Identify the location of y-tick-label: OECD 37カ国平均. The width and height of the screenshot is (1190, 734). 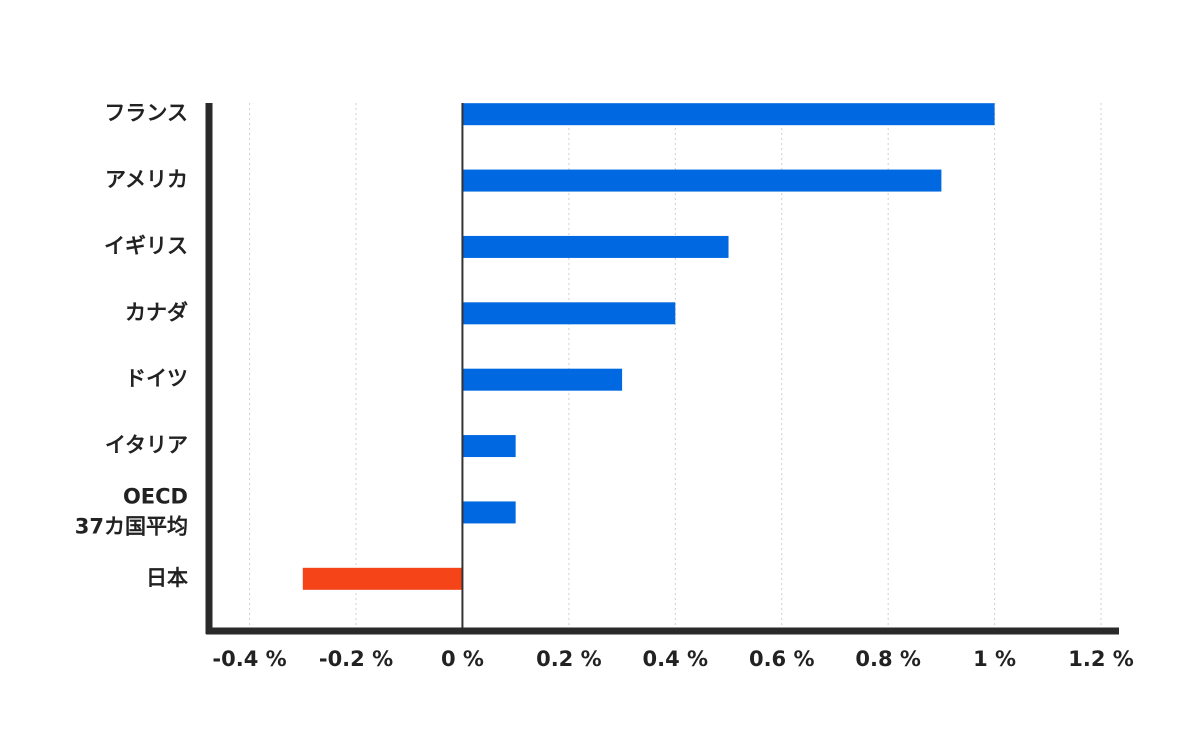
(131, 511).